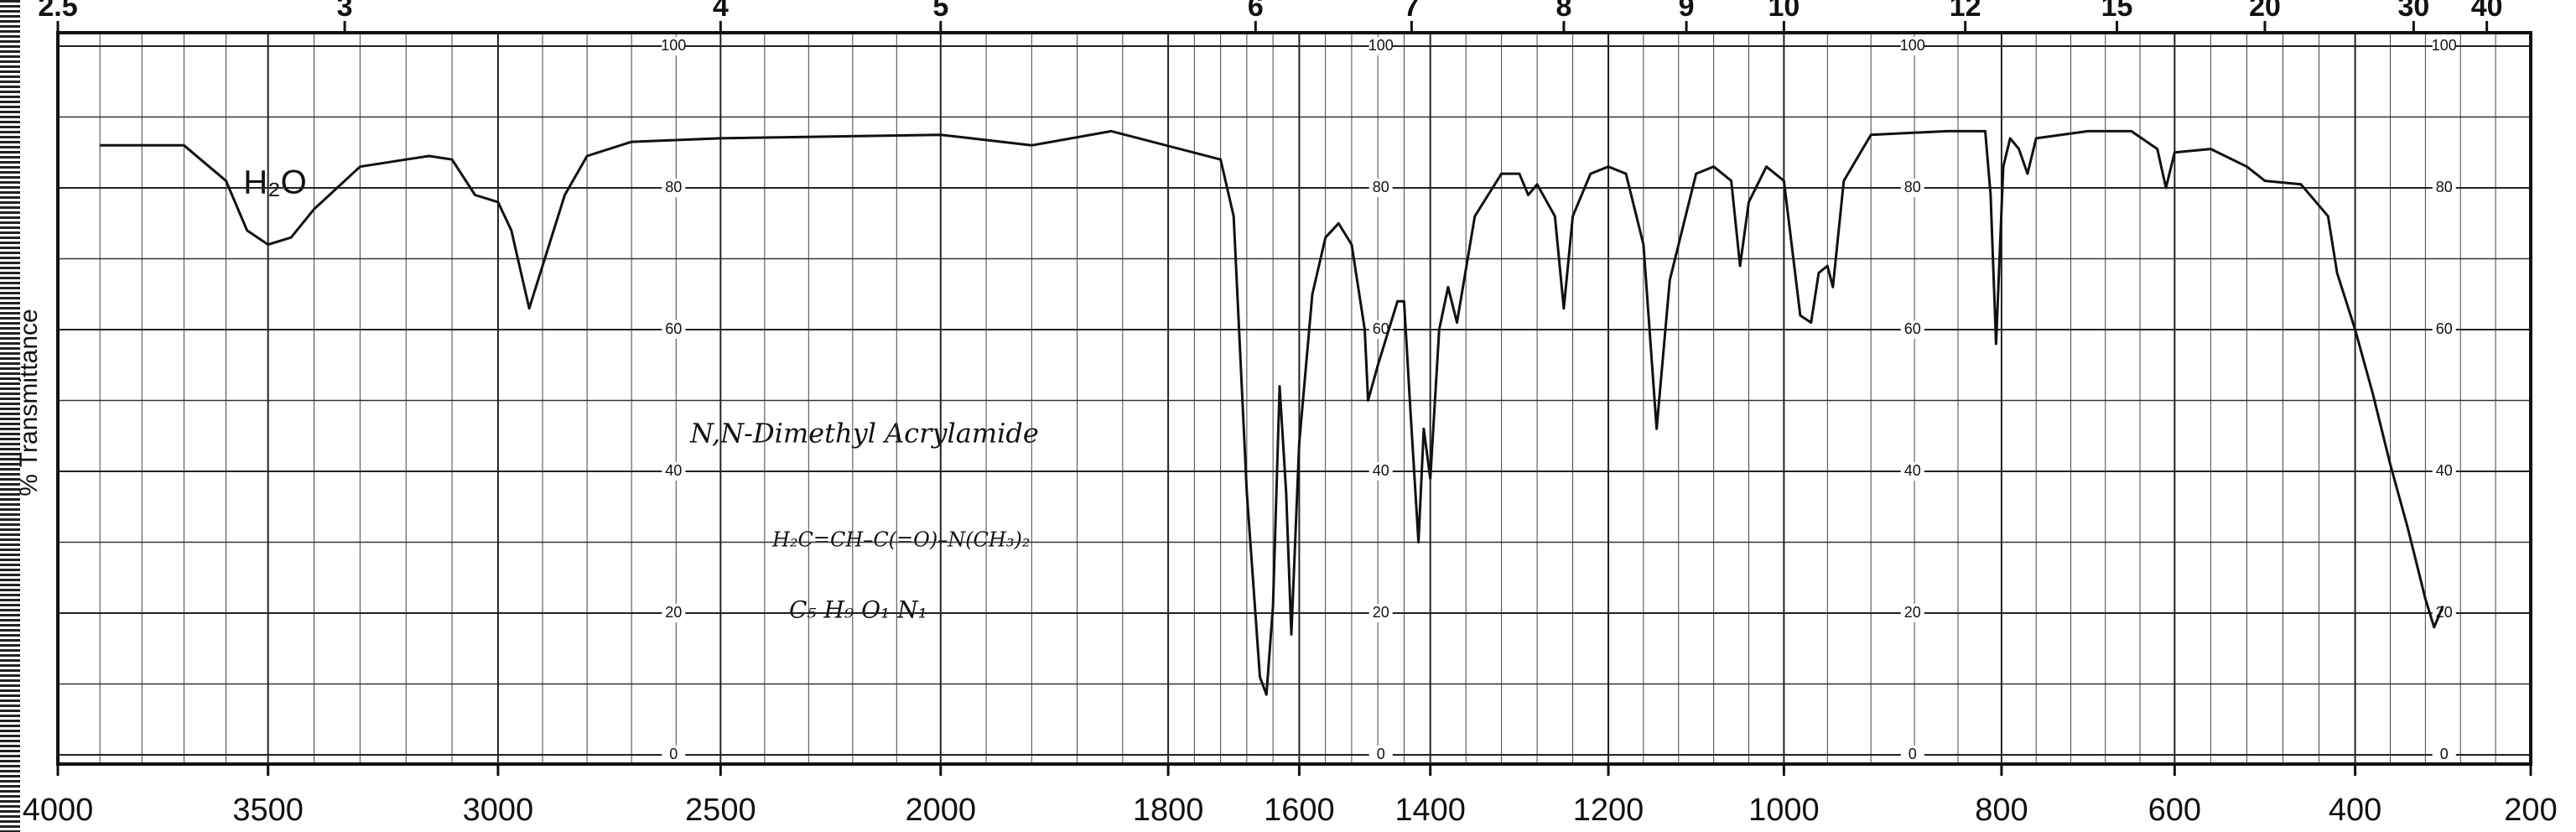 The width and height of the screenshot is (2576, 832). I want to click on x-tick-label: 600, so click(2174, 810).